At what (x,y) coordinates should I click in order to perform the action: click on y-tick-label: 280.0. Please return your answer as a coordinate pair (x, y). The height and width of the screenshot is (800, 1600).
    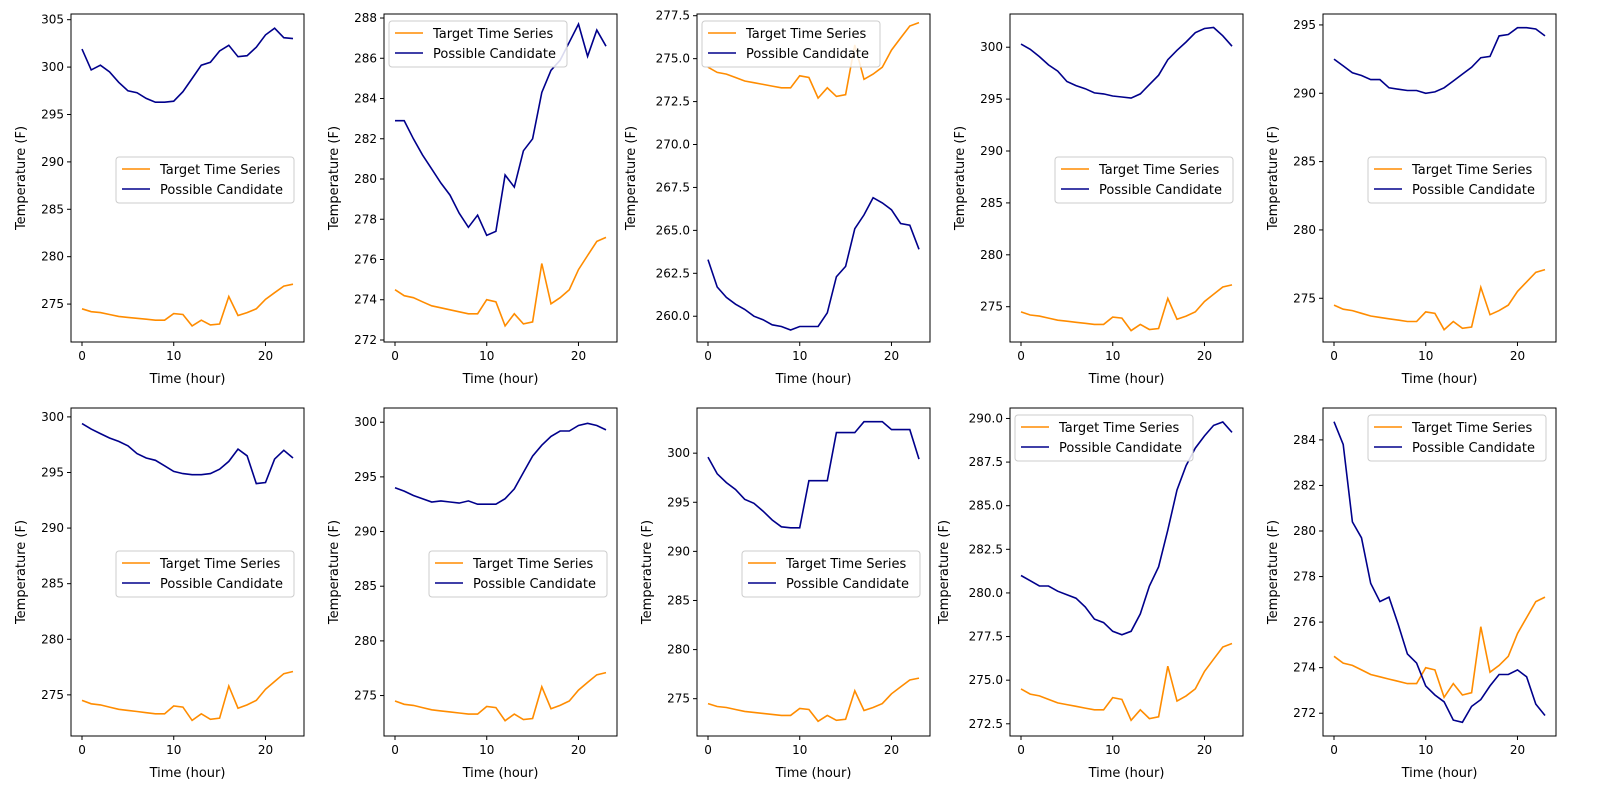
    Looking at the image, I should click on (986, 593).